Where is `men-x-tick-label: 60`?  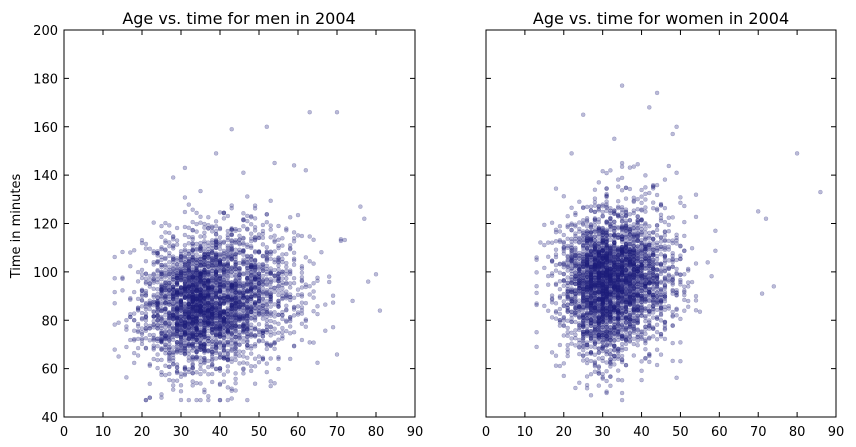 men-x-tick-label: 60 is located at coordinates (298, 432).